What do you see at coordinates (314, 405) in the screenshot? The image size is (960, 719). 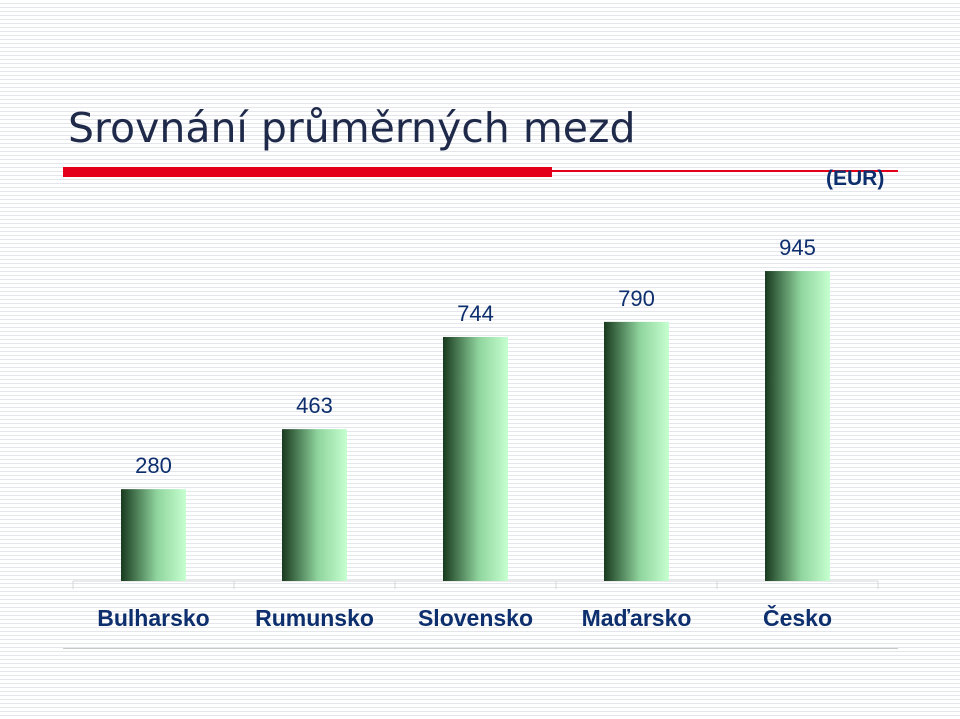 I see `bar-value-label: 463` at bounding box center [314, 405].